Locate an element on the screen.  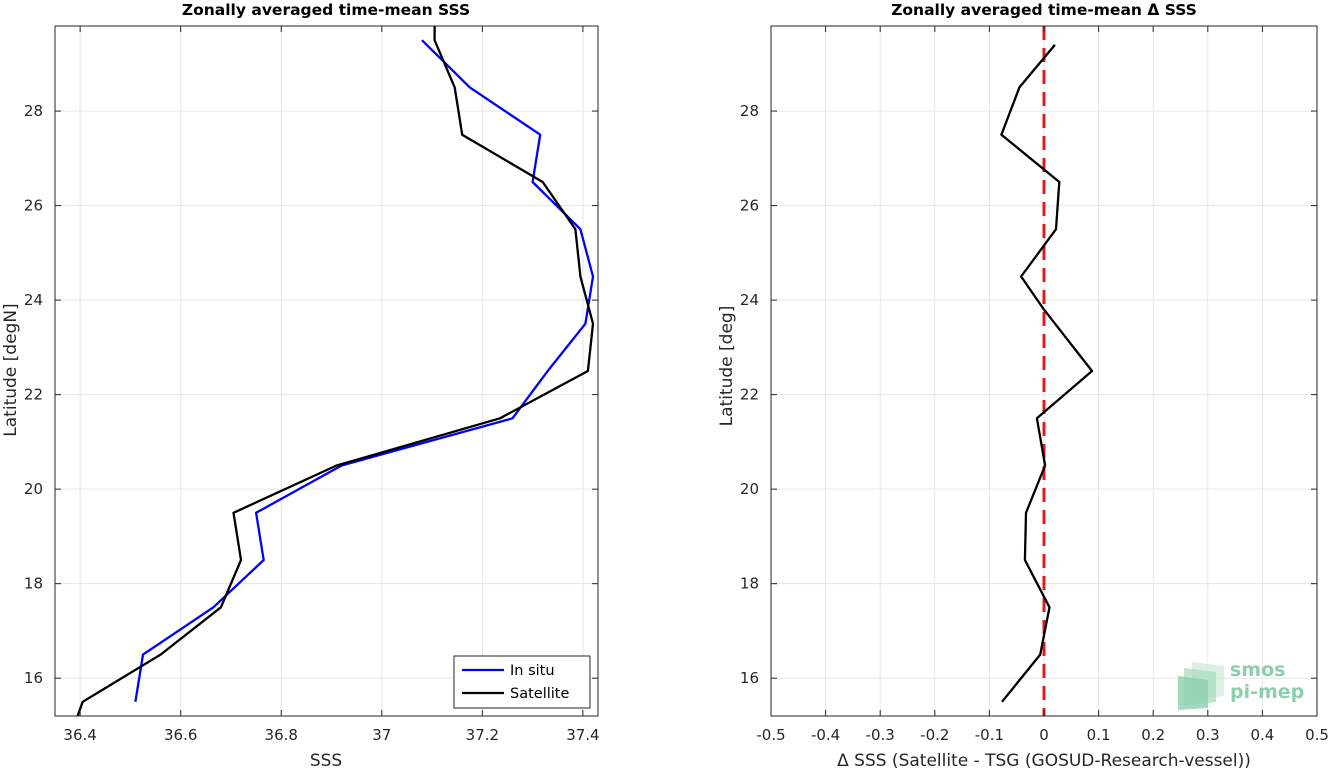
right-y-tick-label: 20 is located at coordinates (749, 489).